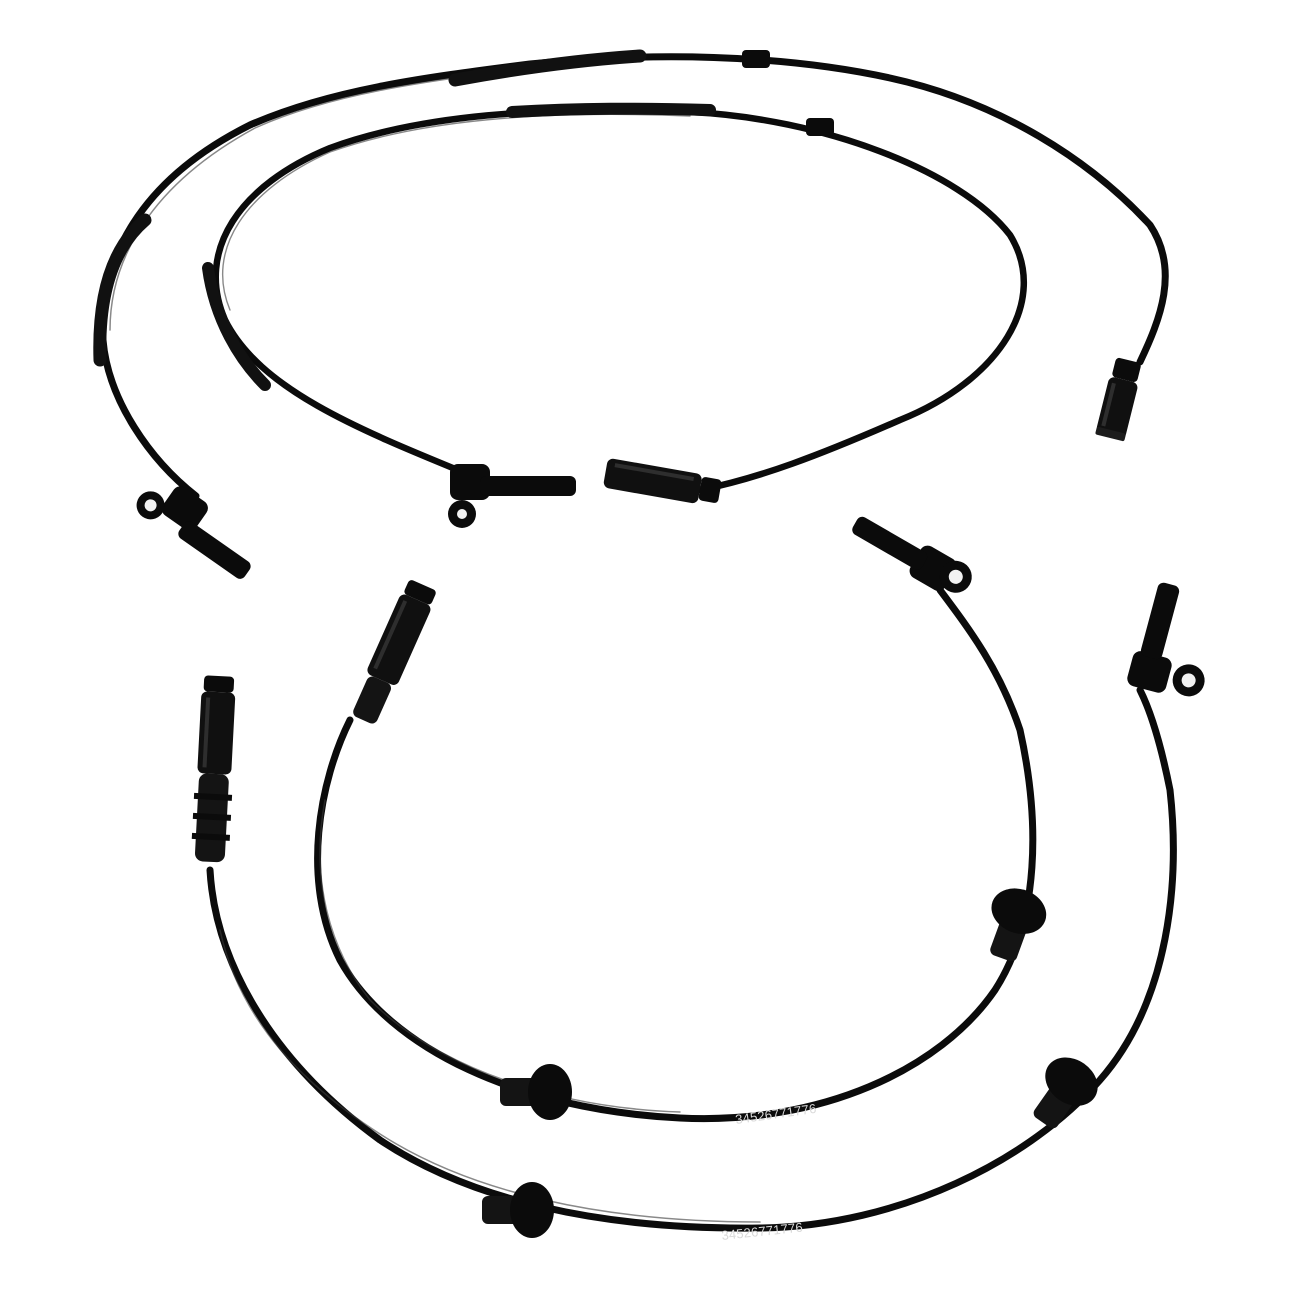  I want to click on upper-outer-connector, so click(1118, 399).